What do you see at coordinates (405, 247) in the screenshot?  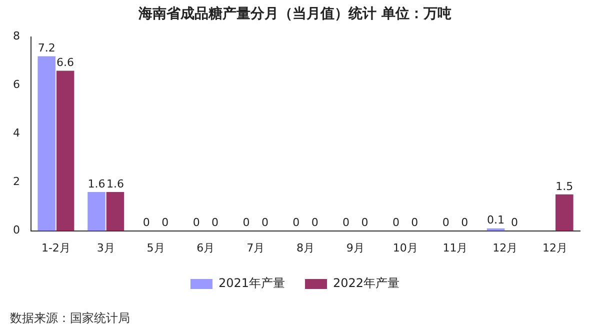 I see `x-tick-label: 10月` at bounding box center [405, 247].